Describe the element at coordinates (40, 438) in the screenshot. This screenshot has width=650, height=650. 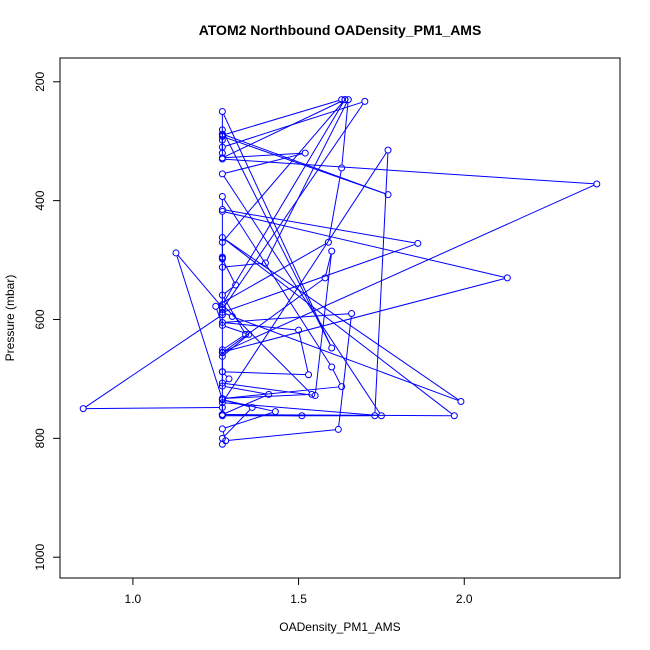
I see `y-tick-label: 800` at that location.